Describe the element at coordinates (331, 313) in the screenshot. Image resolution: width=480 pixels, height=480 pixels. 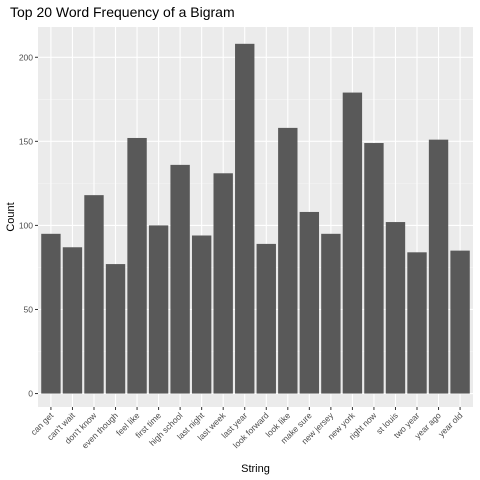
I see `bar-new-jersey` at that location.